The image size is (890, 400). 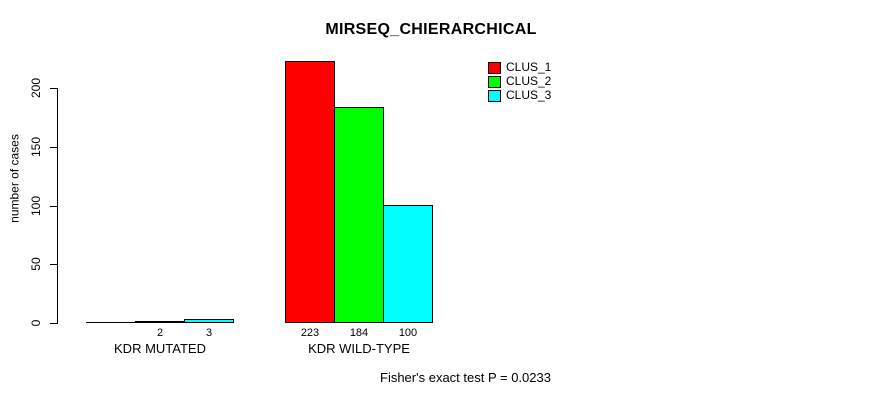 I want to click on bar-value-label: 3, so click(x=209, y=333).